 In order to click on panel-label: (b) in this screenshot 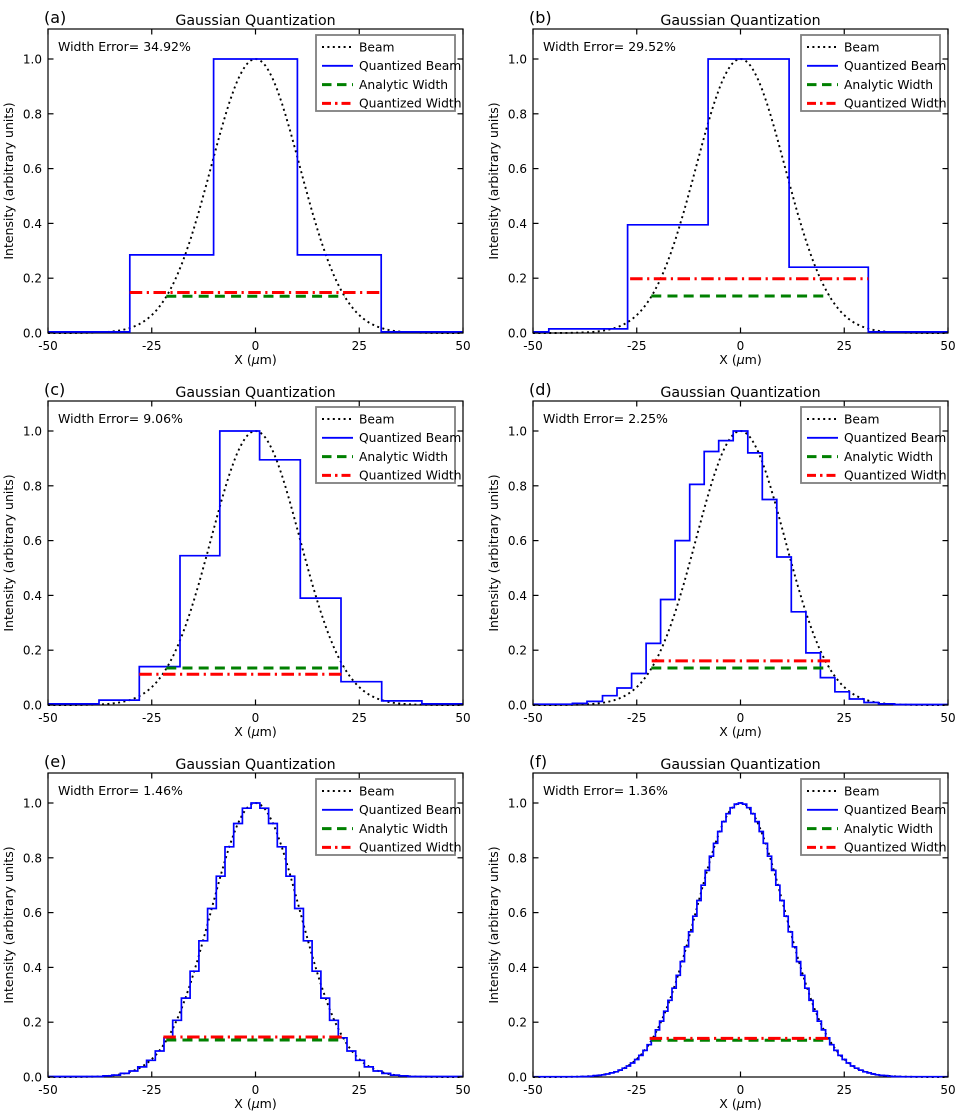, I will do `click(540, 17)`.